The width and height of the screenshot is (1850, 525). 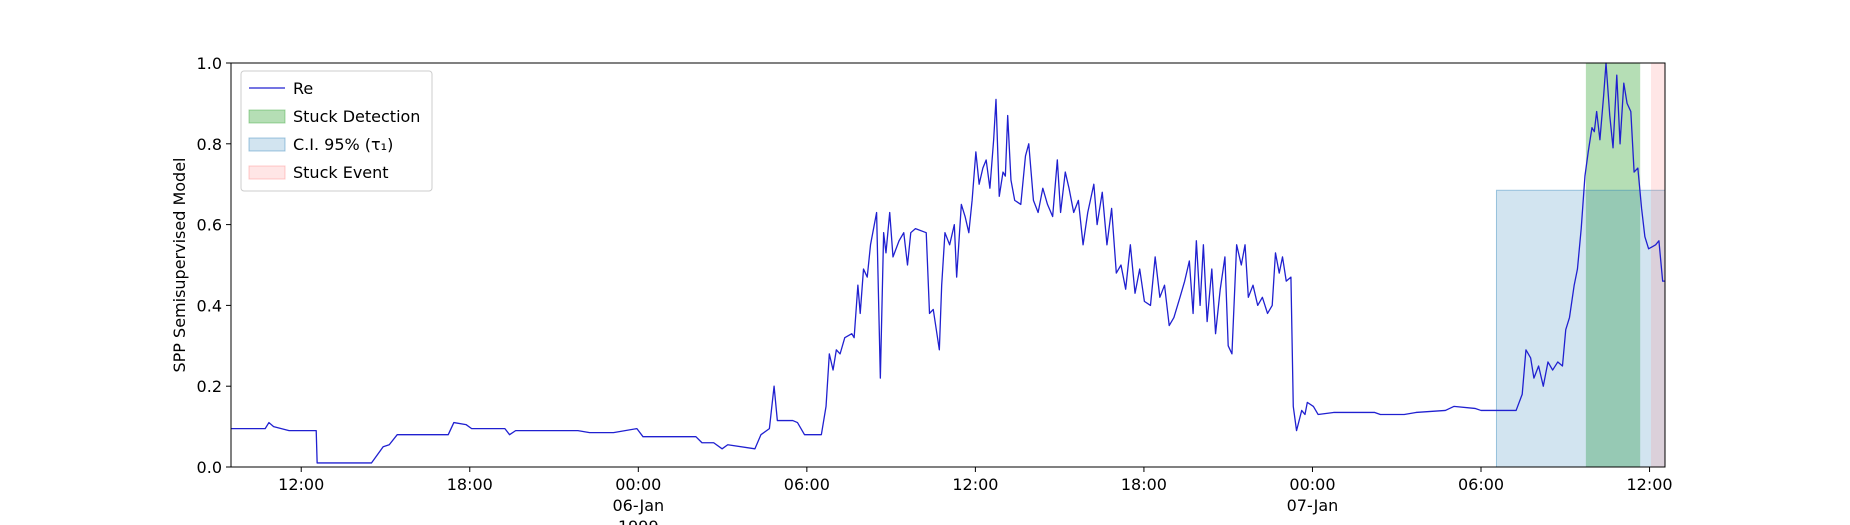 I want to click on y-tick-label: 0.8, so click(x=209, y=144).